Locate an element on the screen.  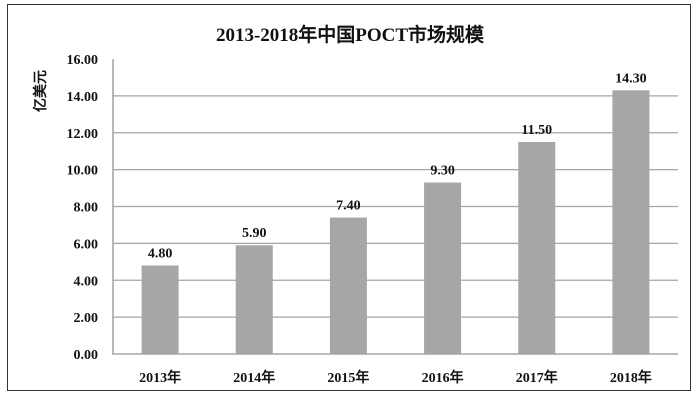
x-category-label: 2016年 is located at coordinates (443, 377).